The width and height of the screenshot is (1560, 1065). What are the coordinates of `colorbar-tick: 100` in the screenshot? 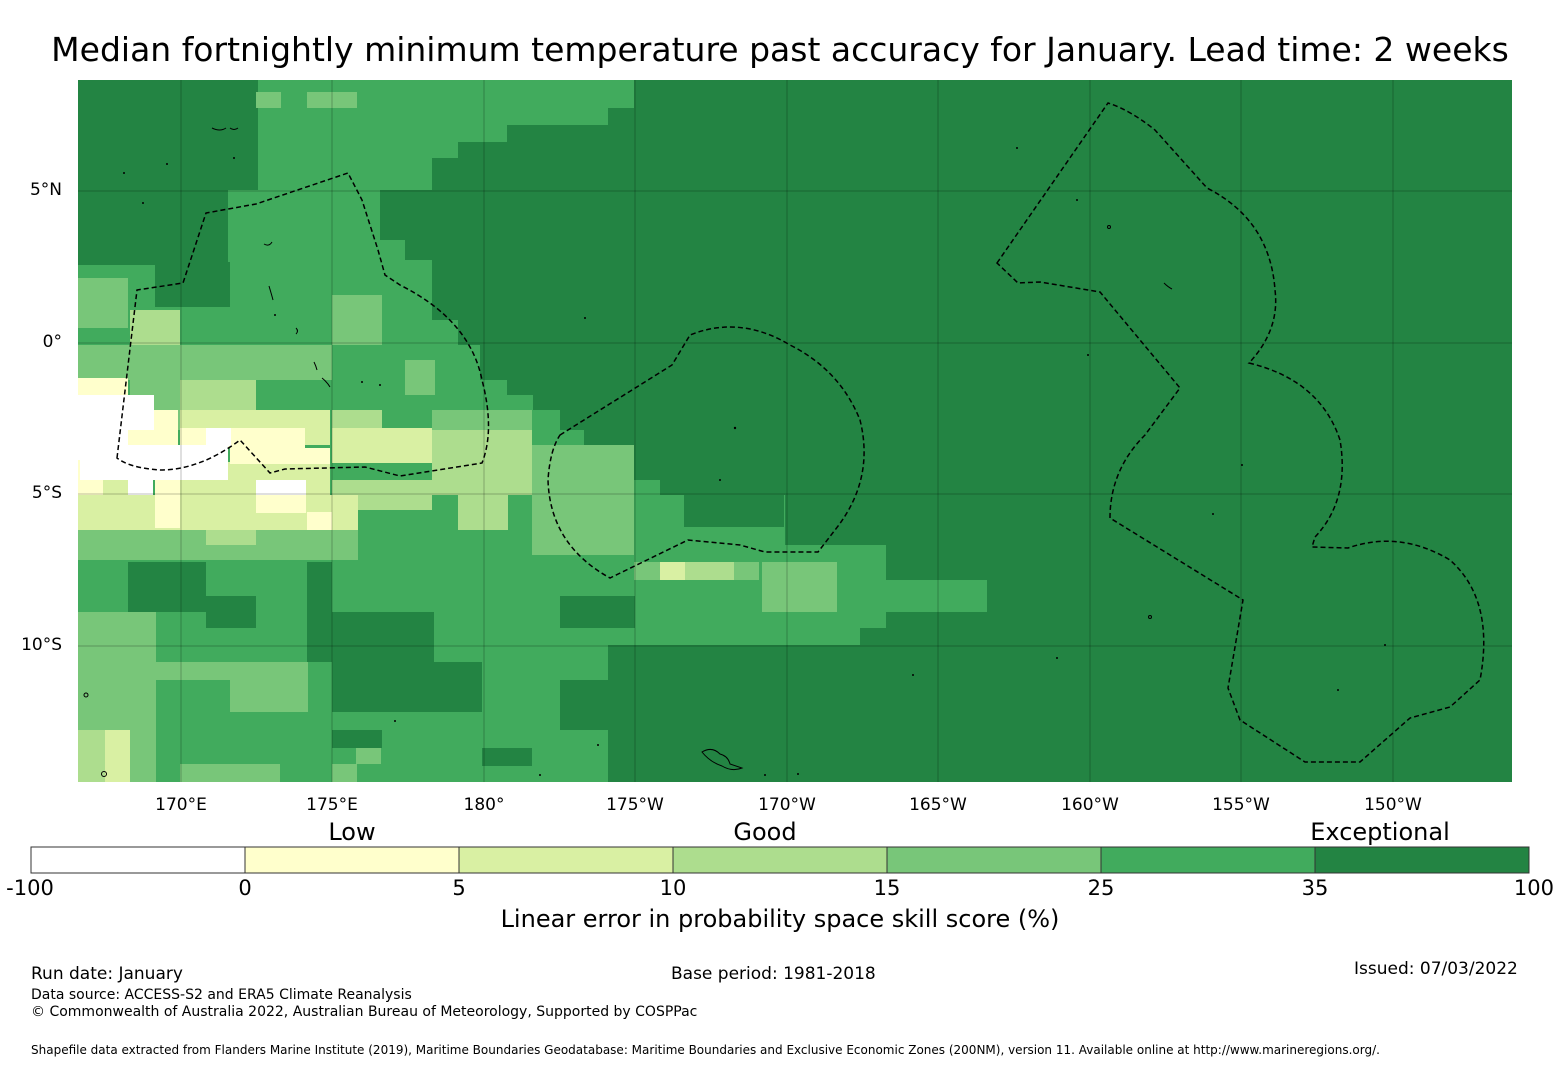 It's located at (1533, 888).